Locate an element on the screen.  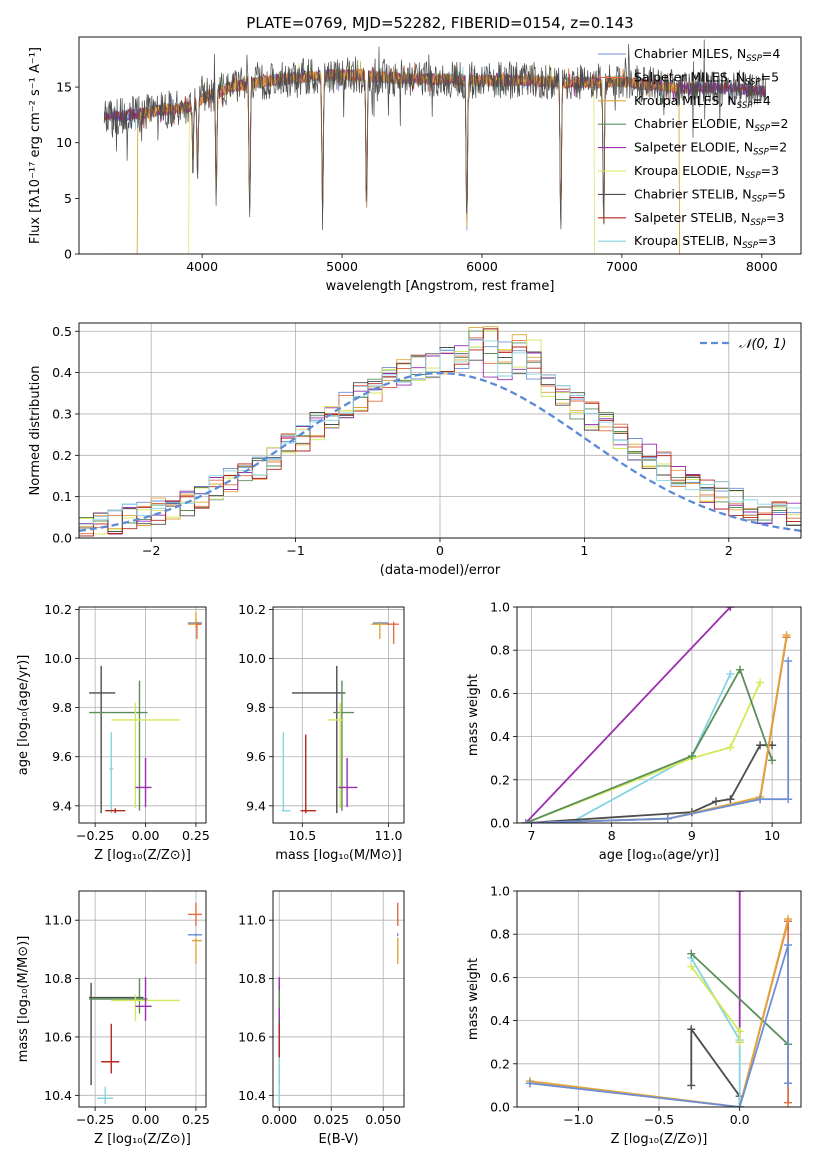
errorbar-kroupa-miles is located at coordinates (196, 950).